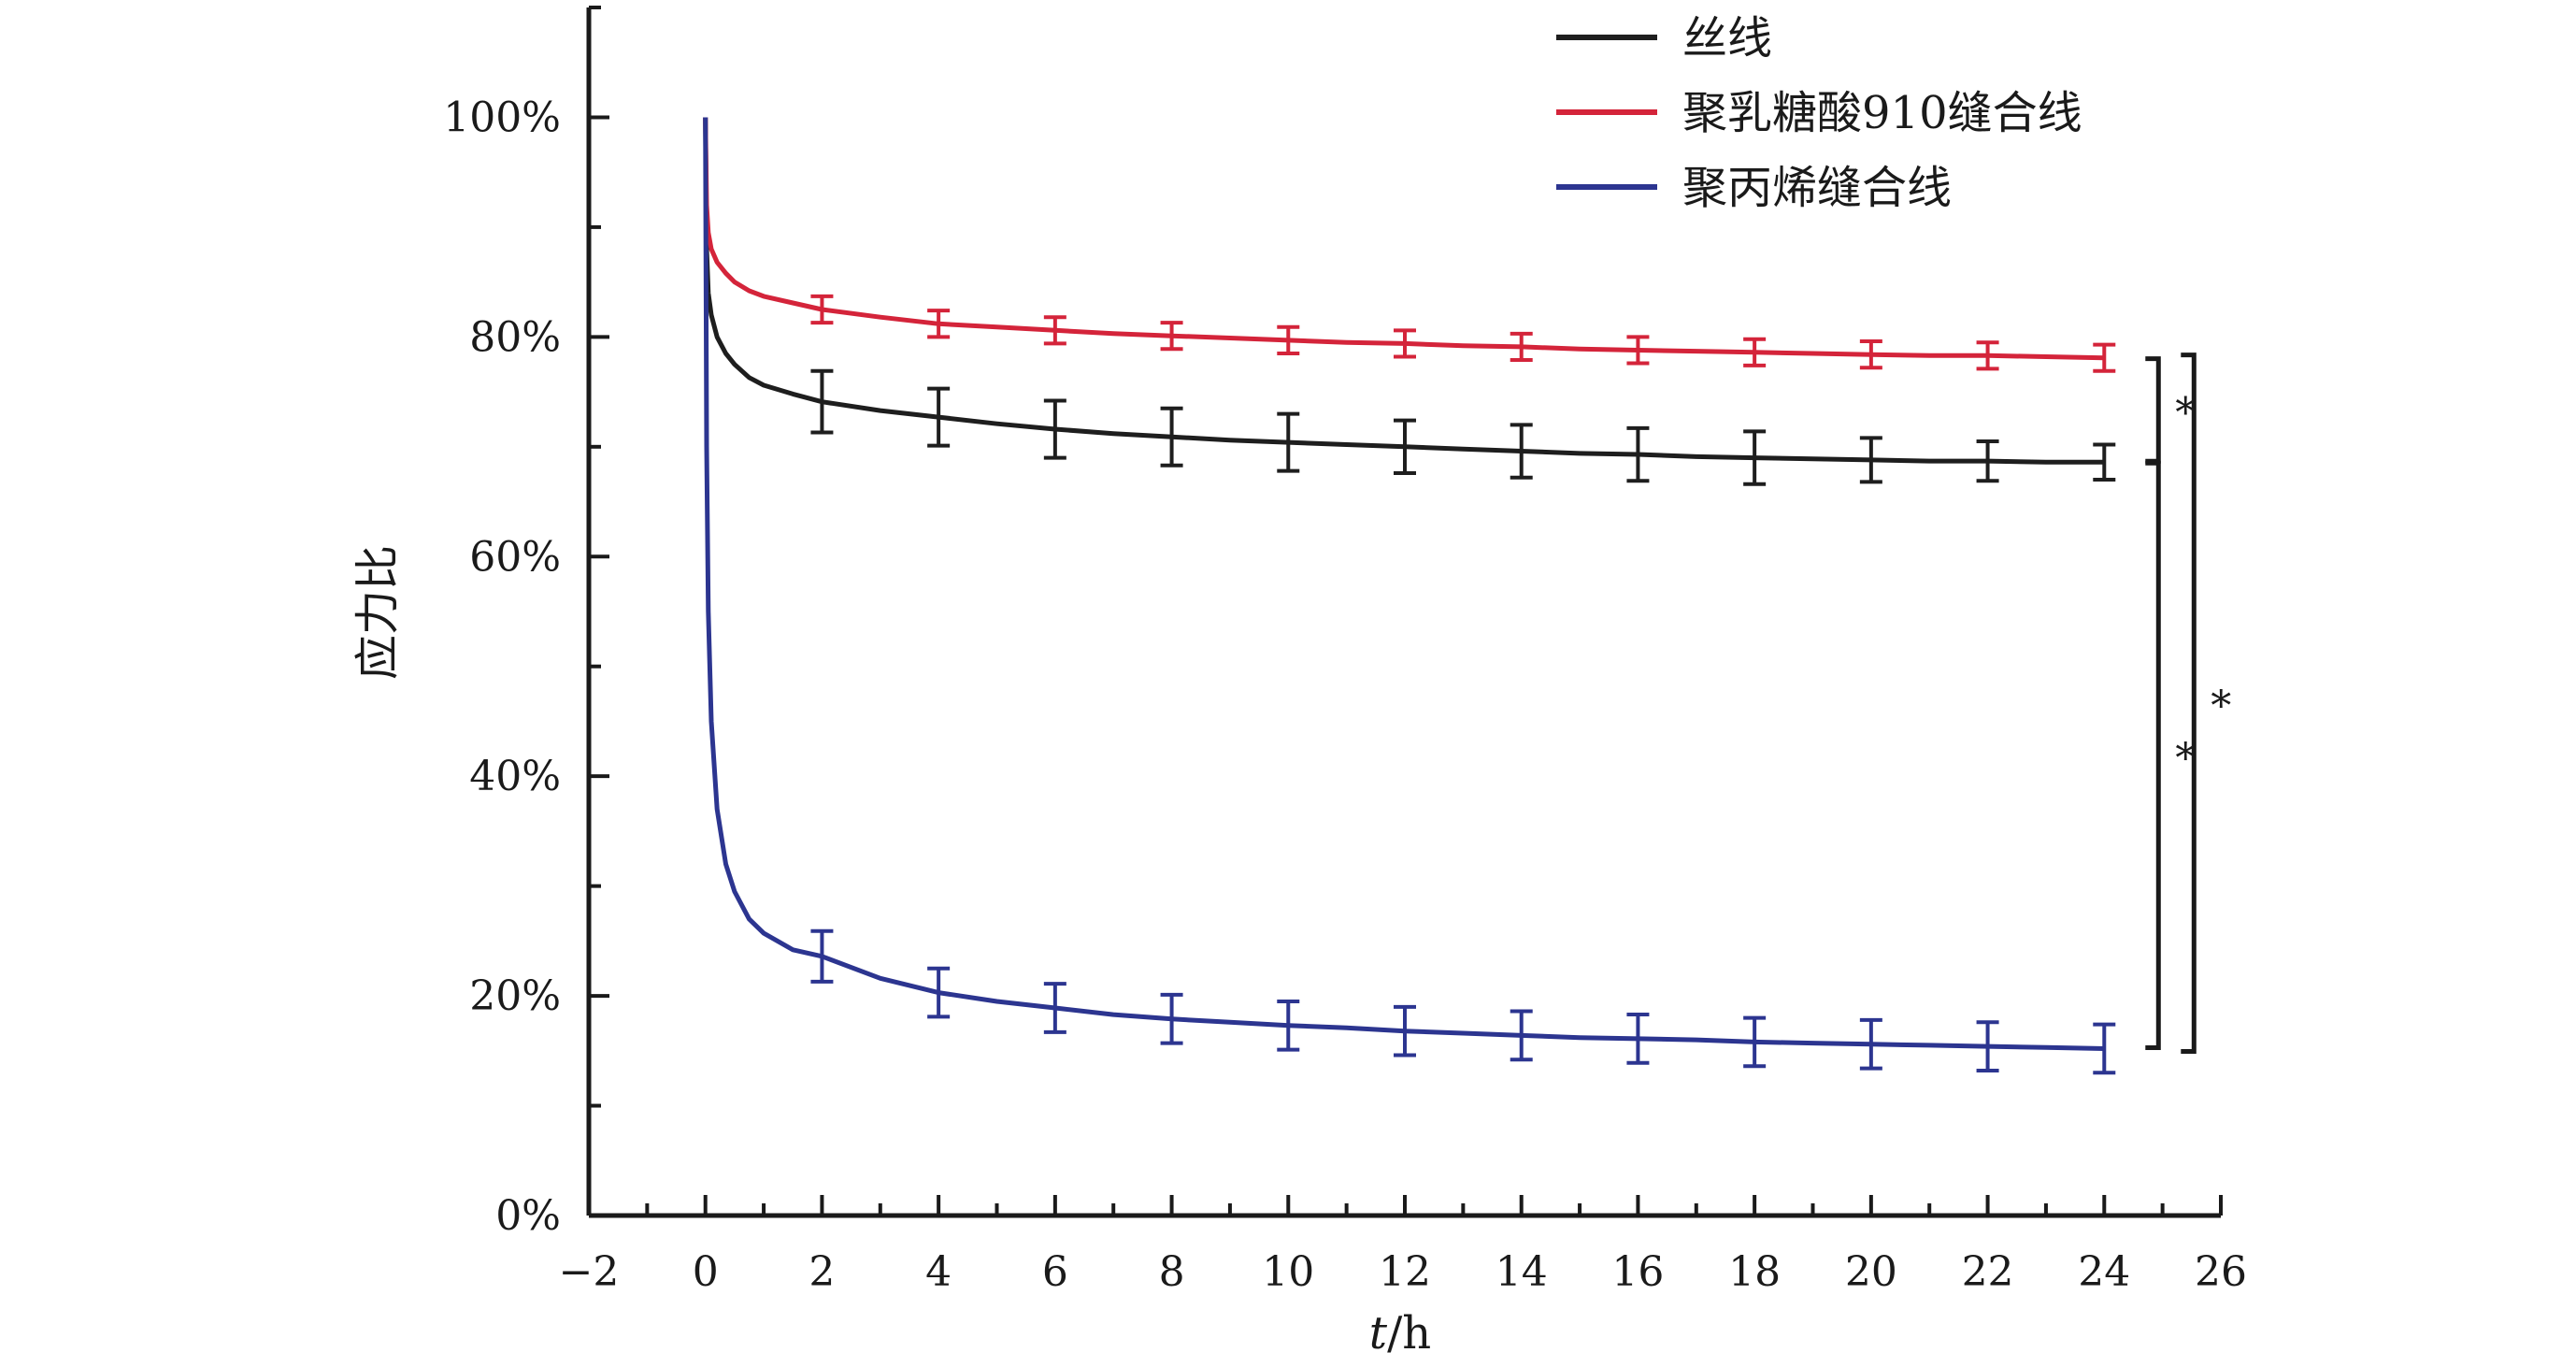 The image size is (2576, 1367). What do you see at coordinates (1988, 1272) in the screenshot?
I see `x-tick-label: 22` at bounding box center [1988, 1272].